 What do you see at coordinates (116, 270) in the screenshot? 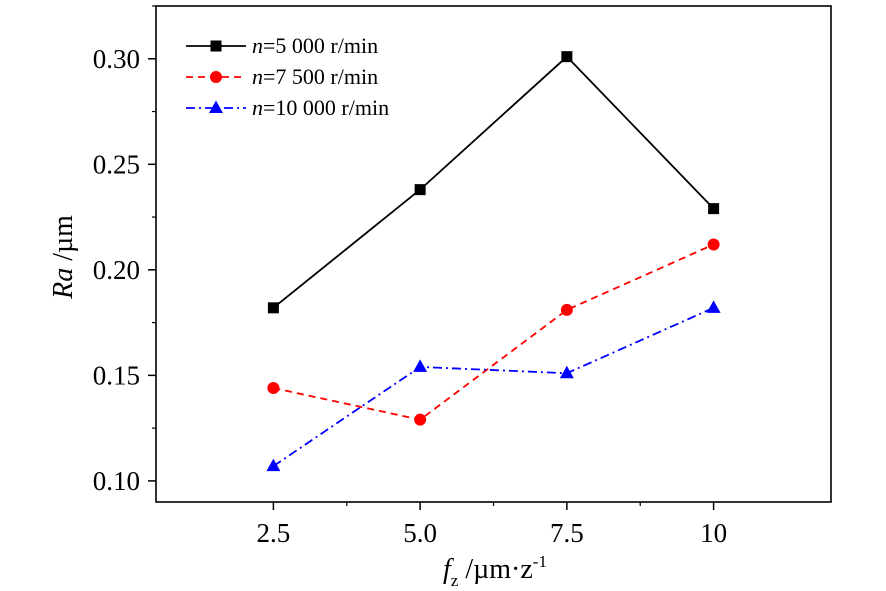
I see `y-tick-label: 0.20` at bounding box center [116, 270].